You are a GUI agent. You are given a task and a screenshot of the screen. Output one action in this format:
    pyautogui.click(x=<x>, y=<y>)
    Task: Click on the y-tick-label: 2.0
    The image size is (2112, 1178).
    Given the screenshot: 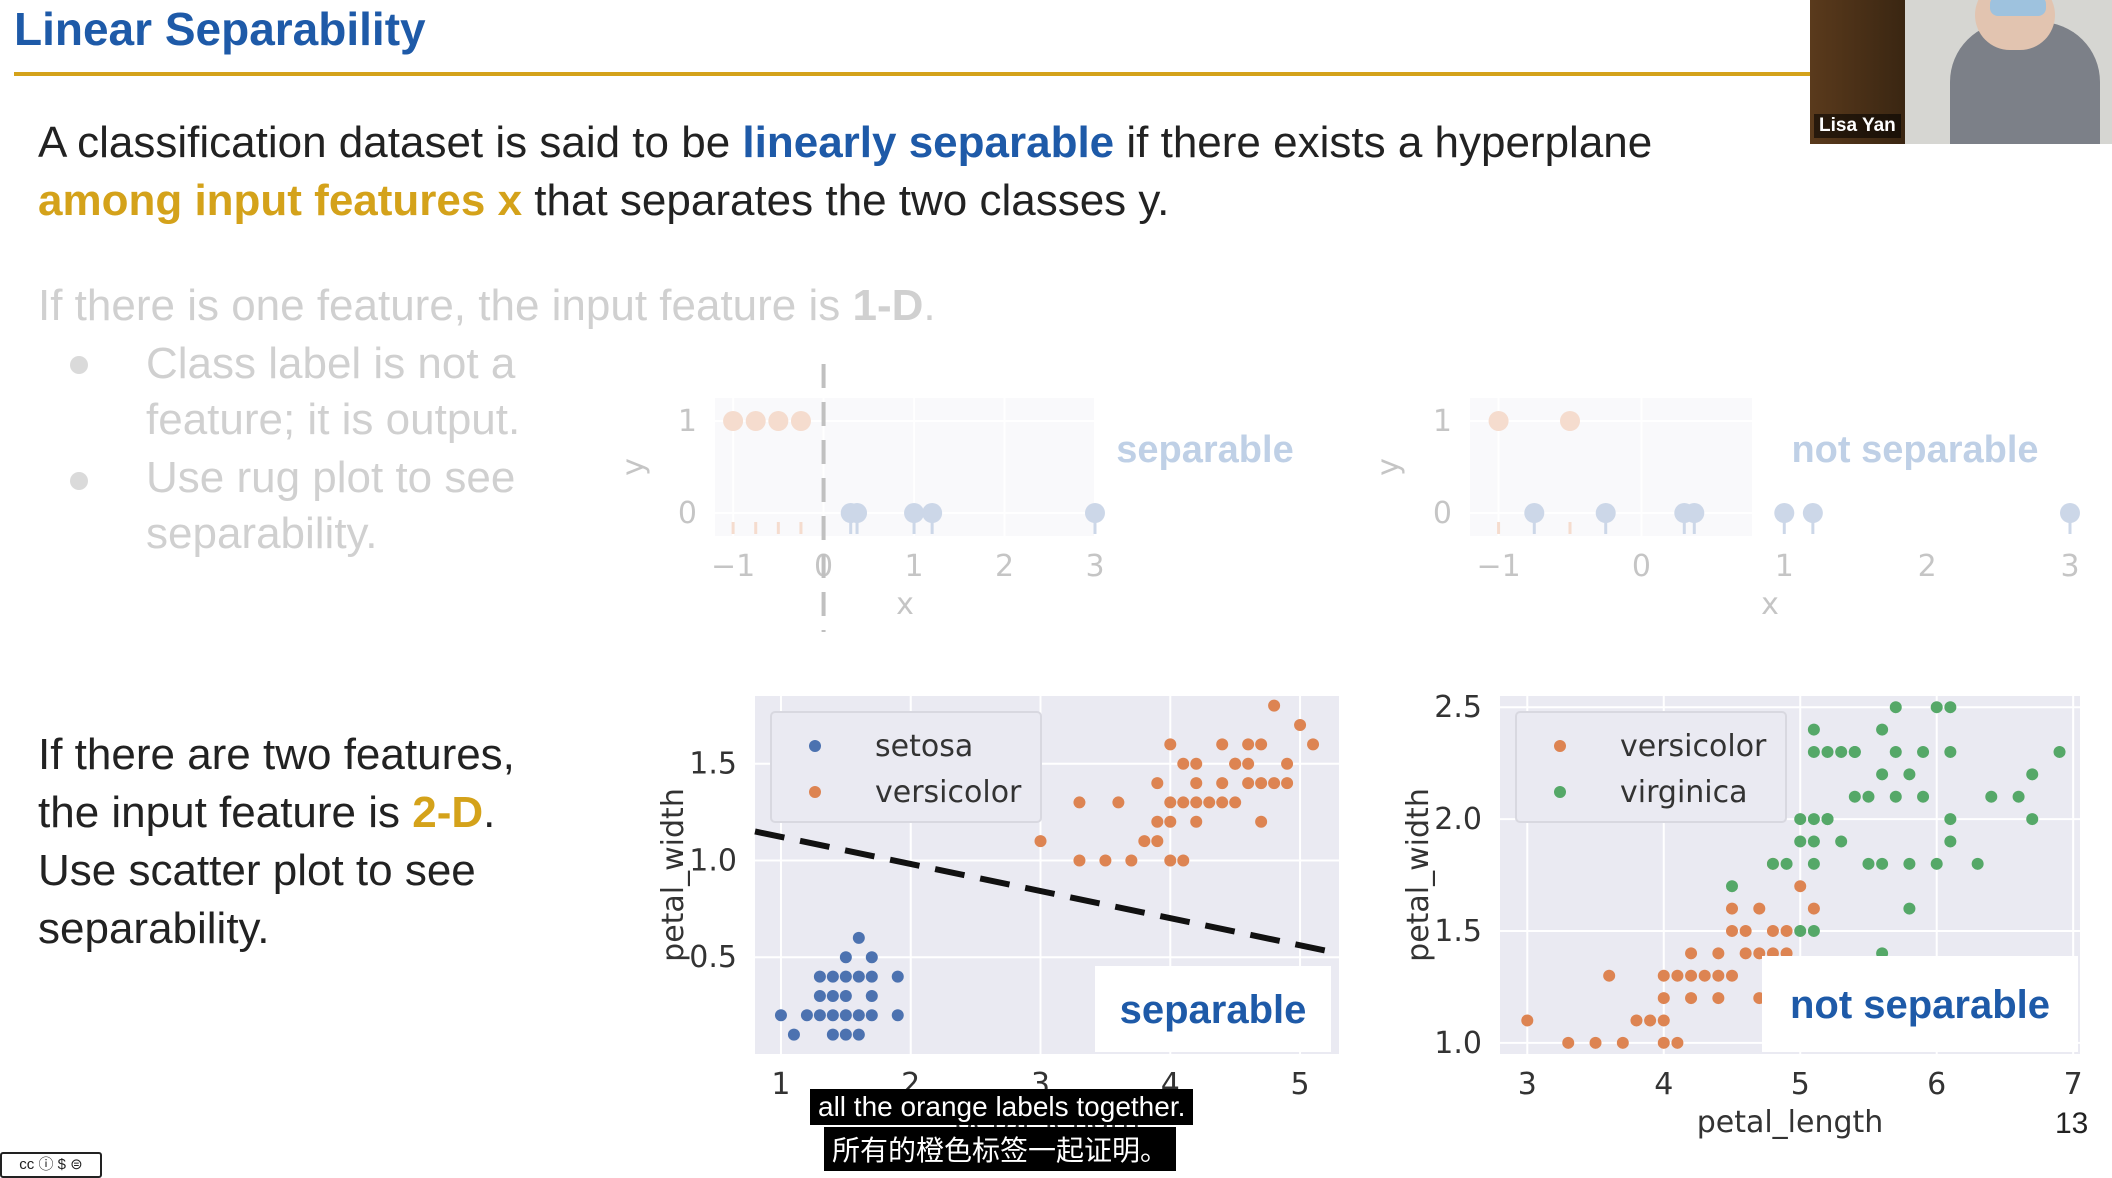 What is the action you would take?
    pyautogui.click(x=1458, y=819)
    